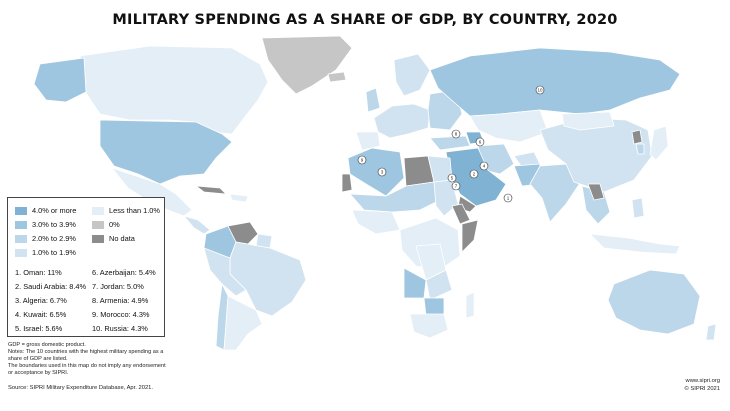 Image resolution: width=730 pixels, height=411 pixels. I want to click on region-angola, so click(415, 283).